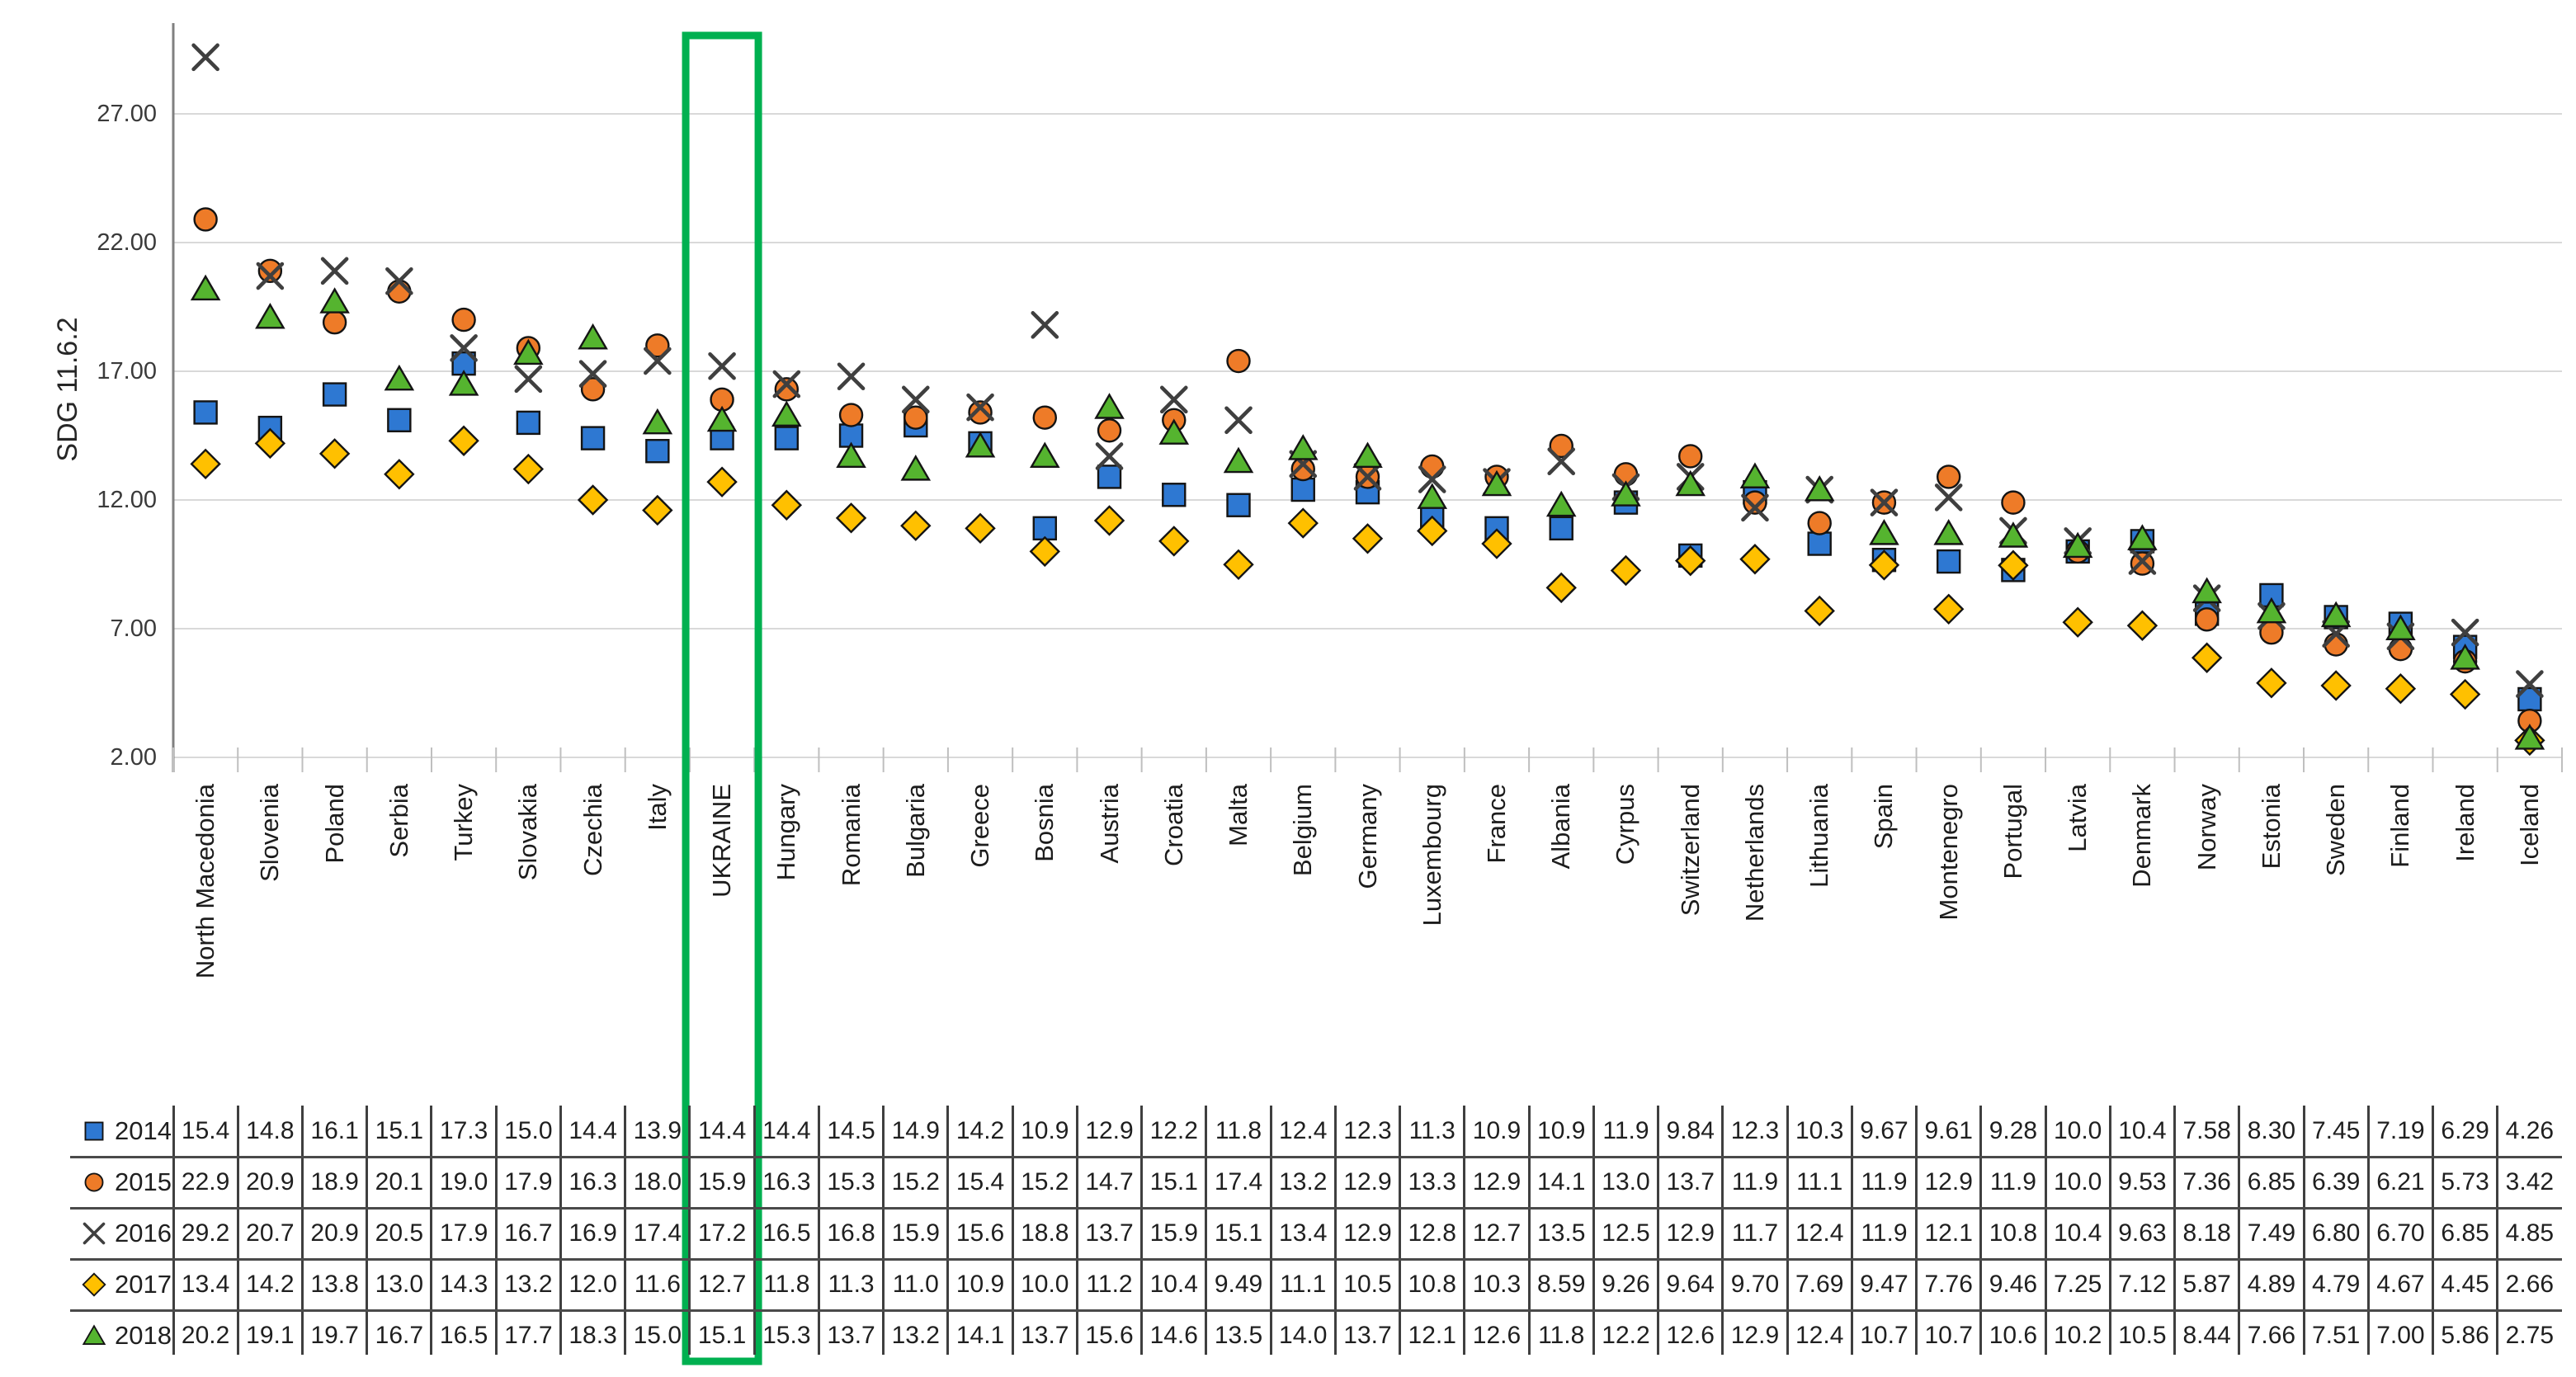  Describe the element at coordinates (1173, 1181) in the screenshot. I see `table-cell: 15.1` at that location.